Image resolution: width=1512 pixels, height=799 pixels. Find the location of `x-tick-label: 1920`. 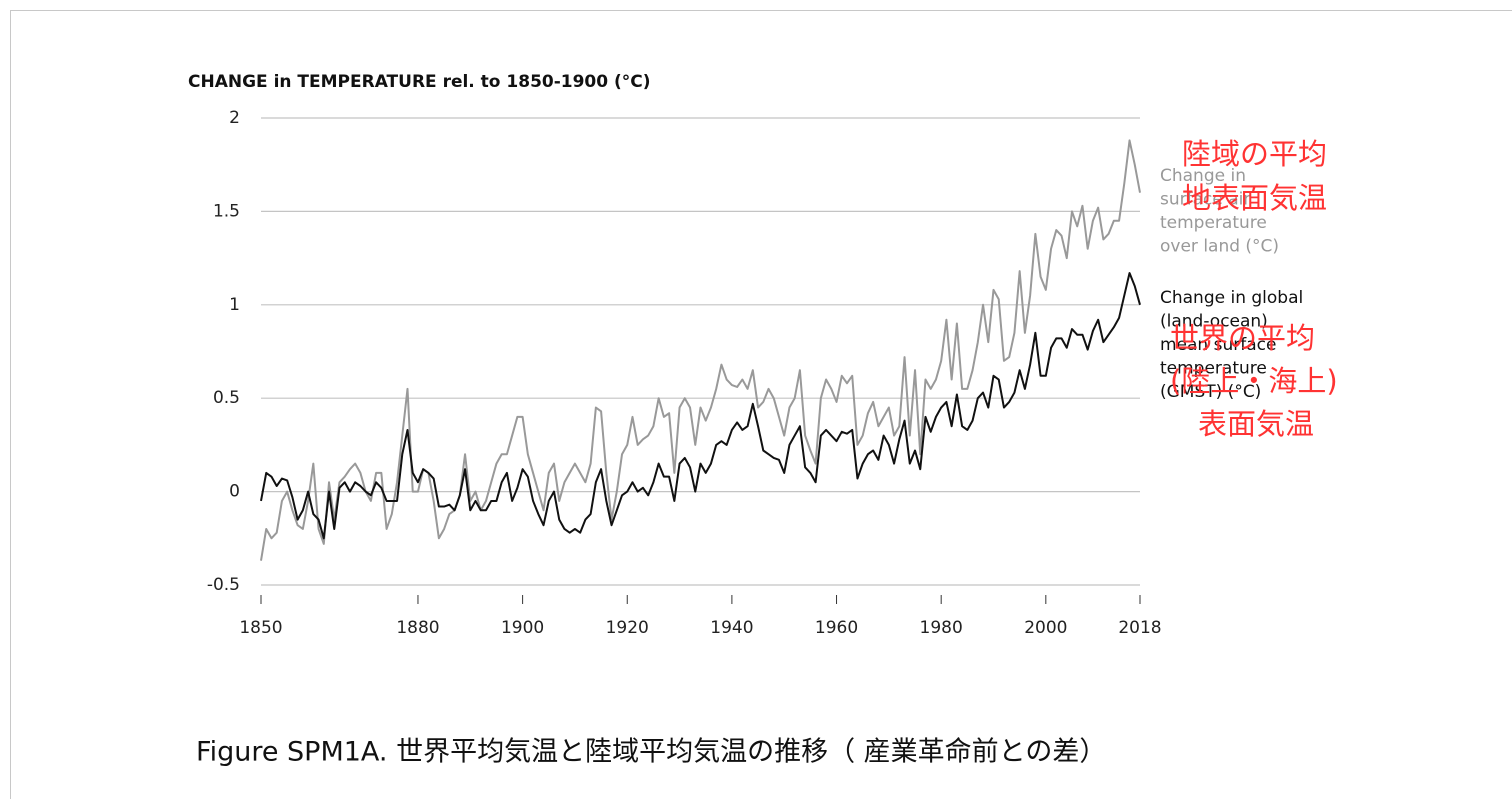

x-tick-label: 1920 is located at coordinates (627, 628).